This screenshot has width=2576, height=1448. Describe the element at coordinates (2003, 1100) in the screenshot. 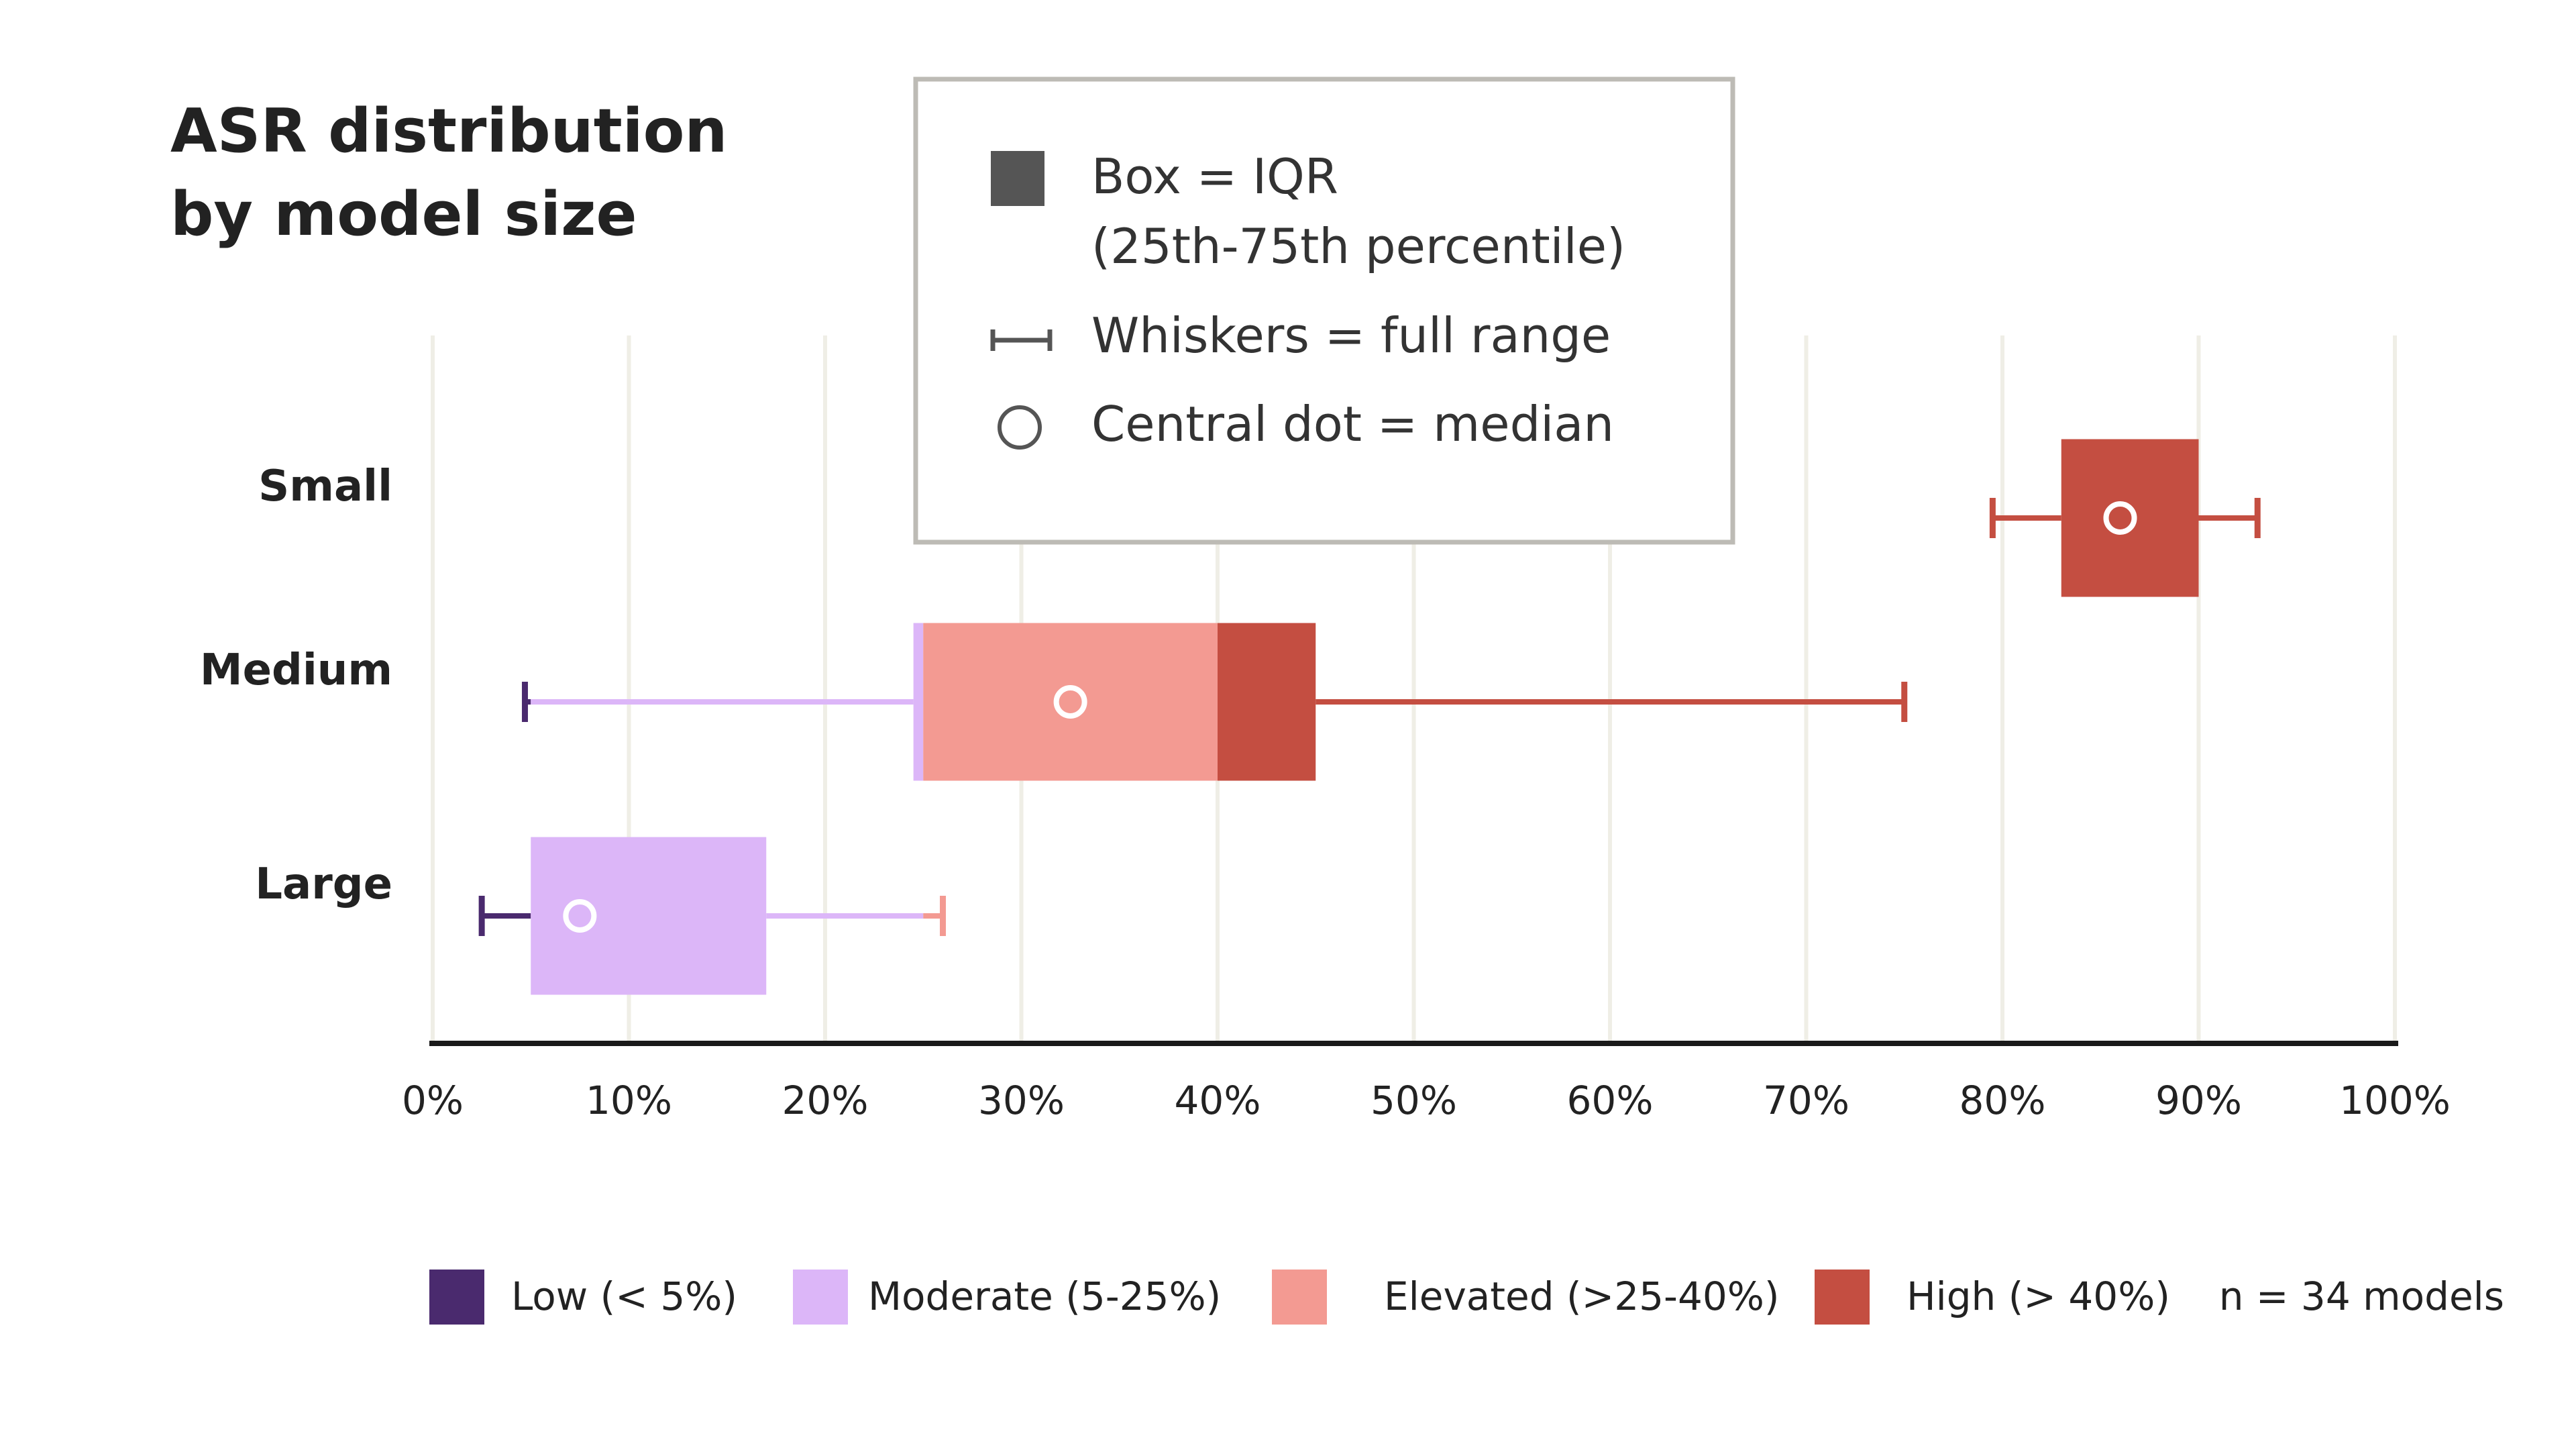

I see `x-tick-label-8: 80%` at that location.